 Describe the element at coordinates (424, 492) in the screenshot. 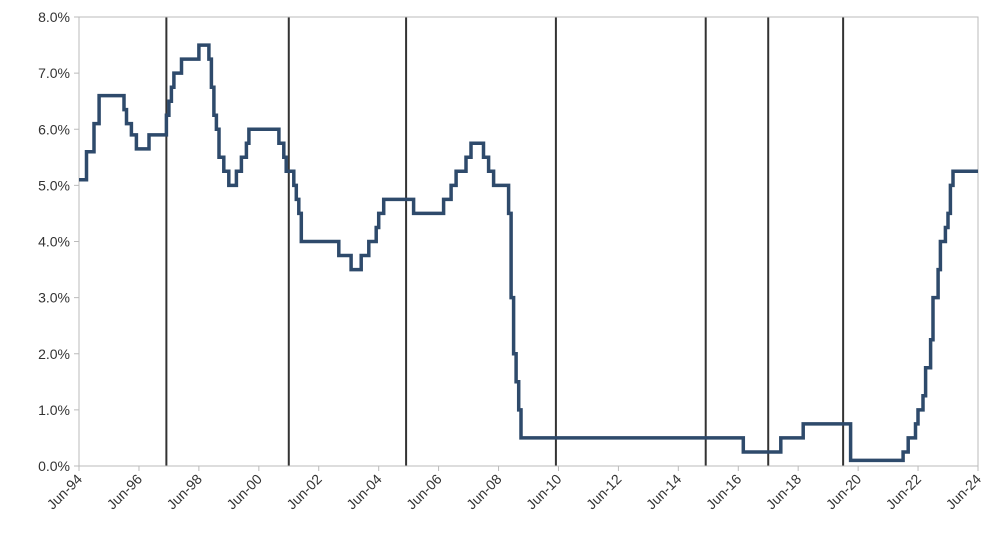

I see `x-tick-label: Jun-06` at that location.